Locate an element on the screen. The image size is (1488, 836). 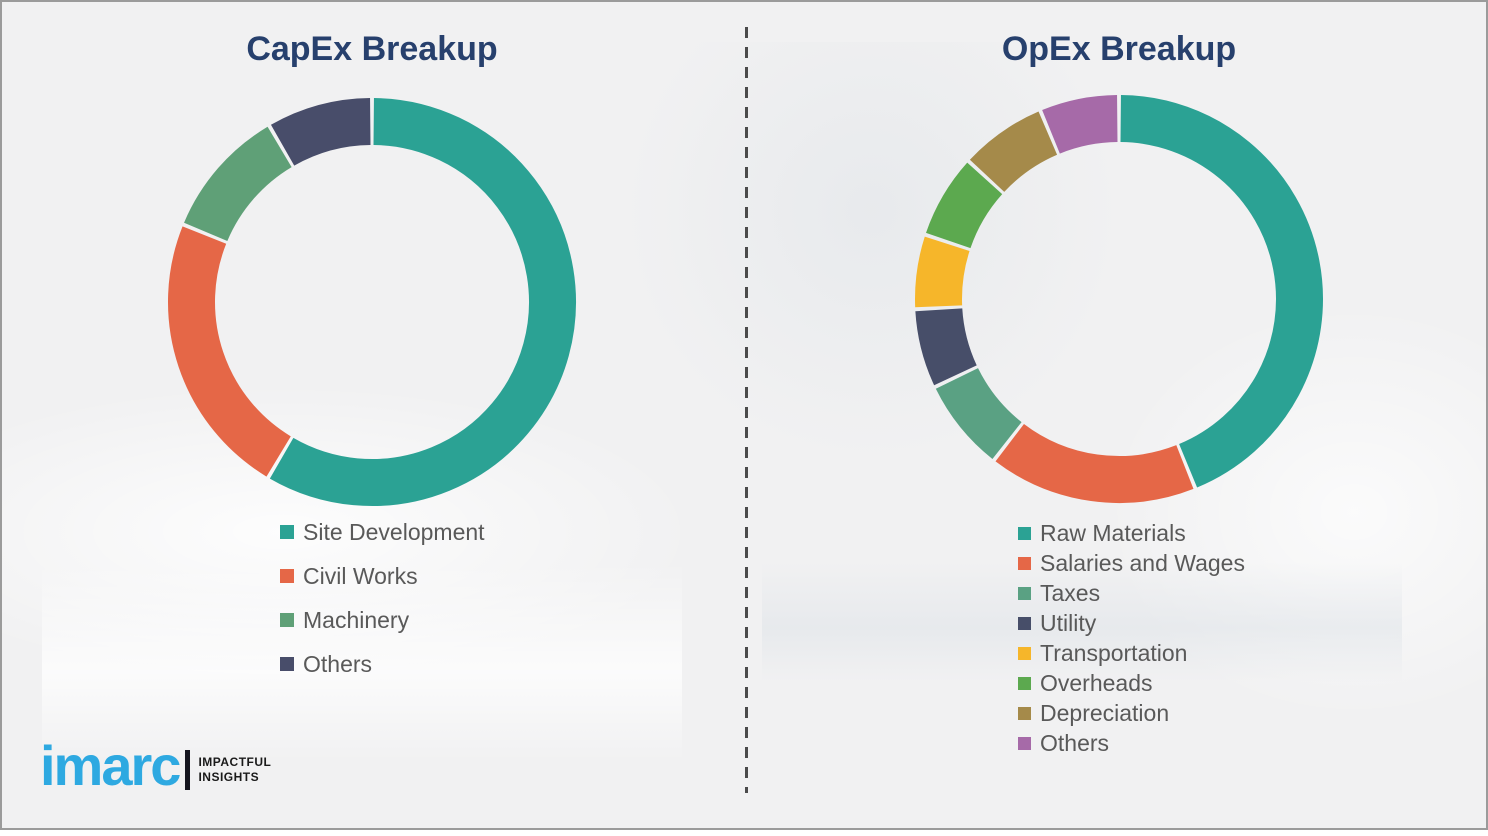
imarc-logo-tagline: IMPACTFUL INSIGHTS is located at coordinates (234, 770).